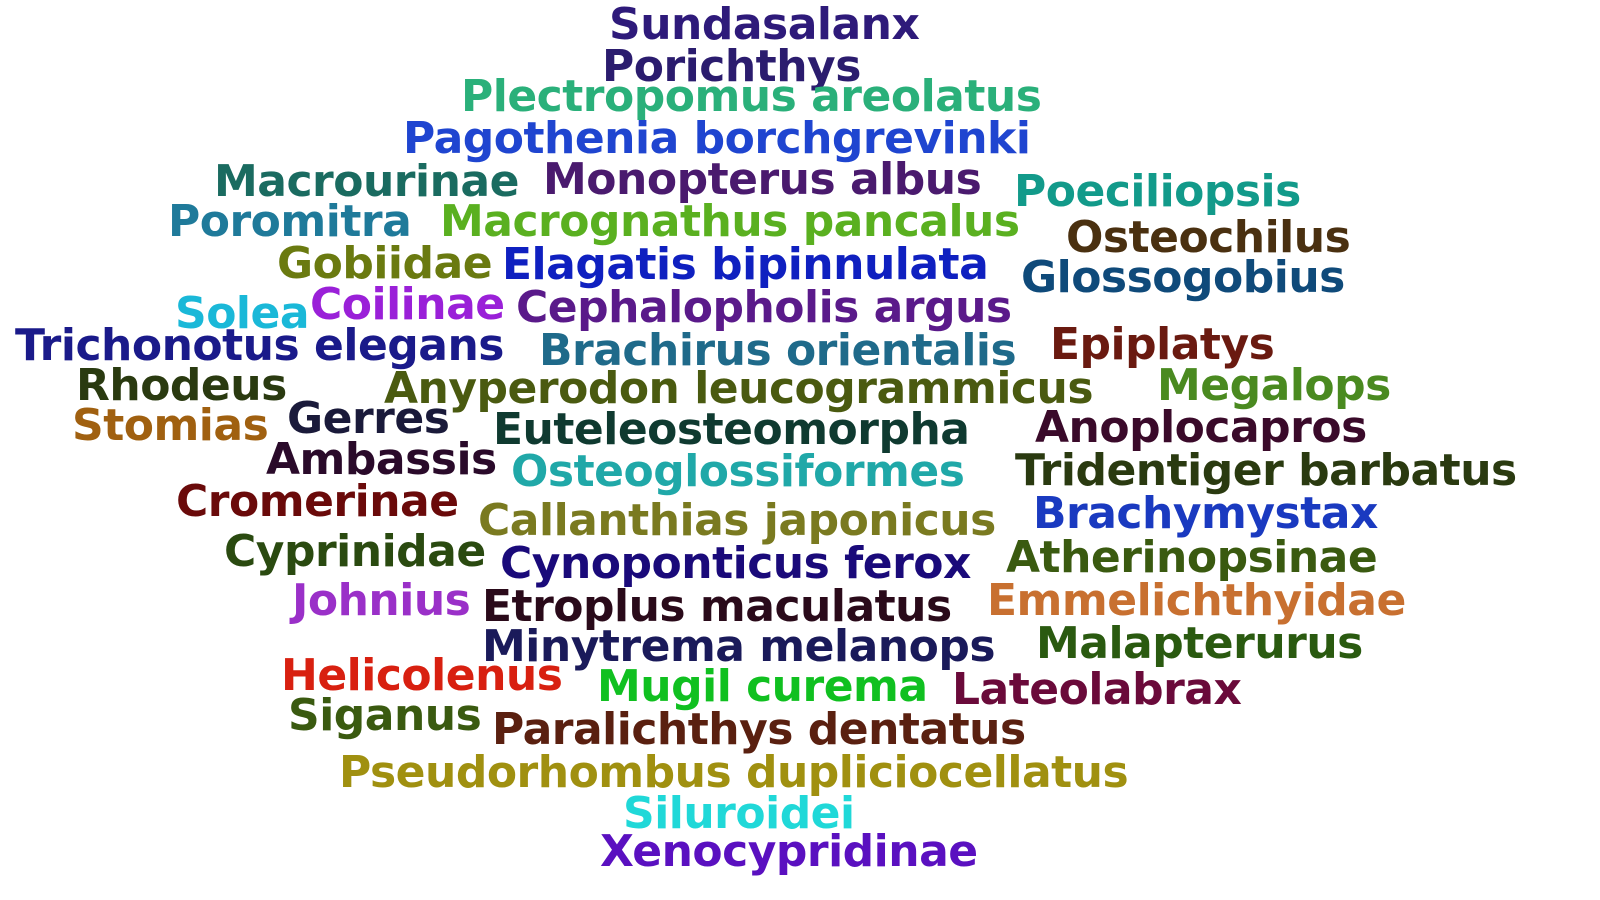 Image resolution: width=1600 pixels, height=900 pixels. Describe the element at coordinates (717, 138) in the screenshot. I see `word-pagothenia-borchgrevinki: Pagothenia borchgrevinki` at that location.